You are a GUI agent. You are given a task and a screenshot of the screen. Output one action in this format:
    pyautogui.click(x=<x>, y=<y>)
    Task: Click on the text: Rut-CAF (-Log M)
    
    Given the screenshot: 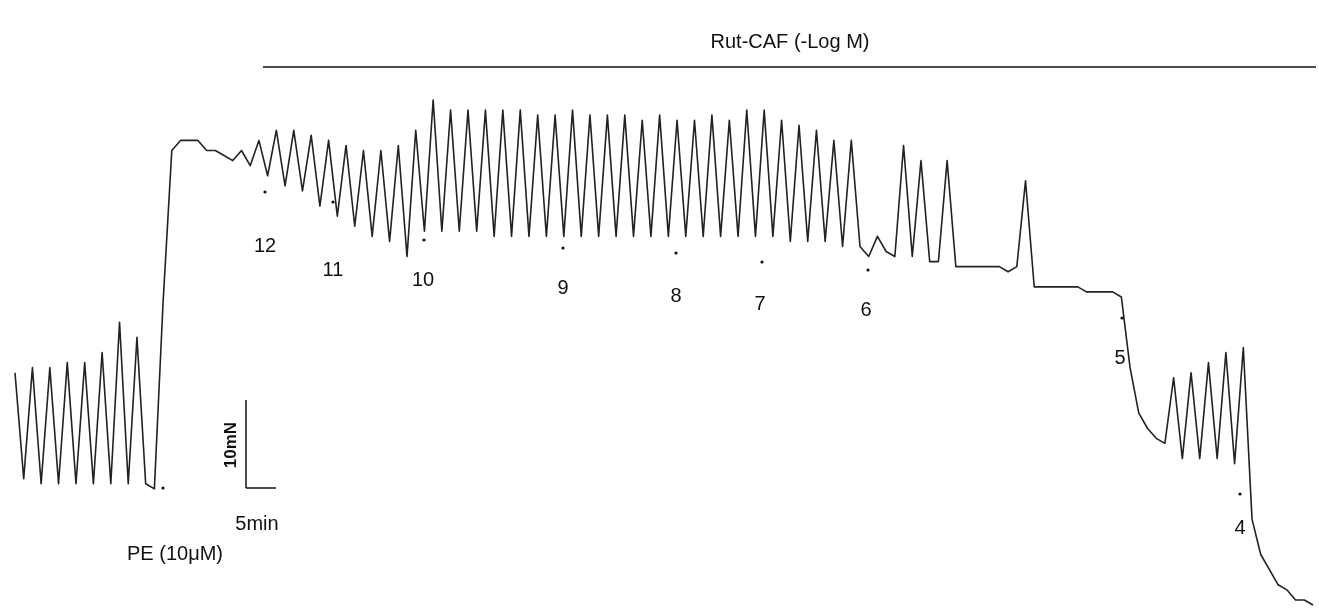 What is the action you would take?
    pyautogui.click(x=790, y=41)
    